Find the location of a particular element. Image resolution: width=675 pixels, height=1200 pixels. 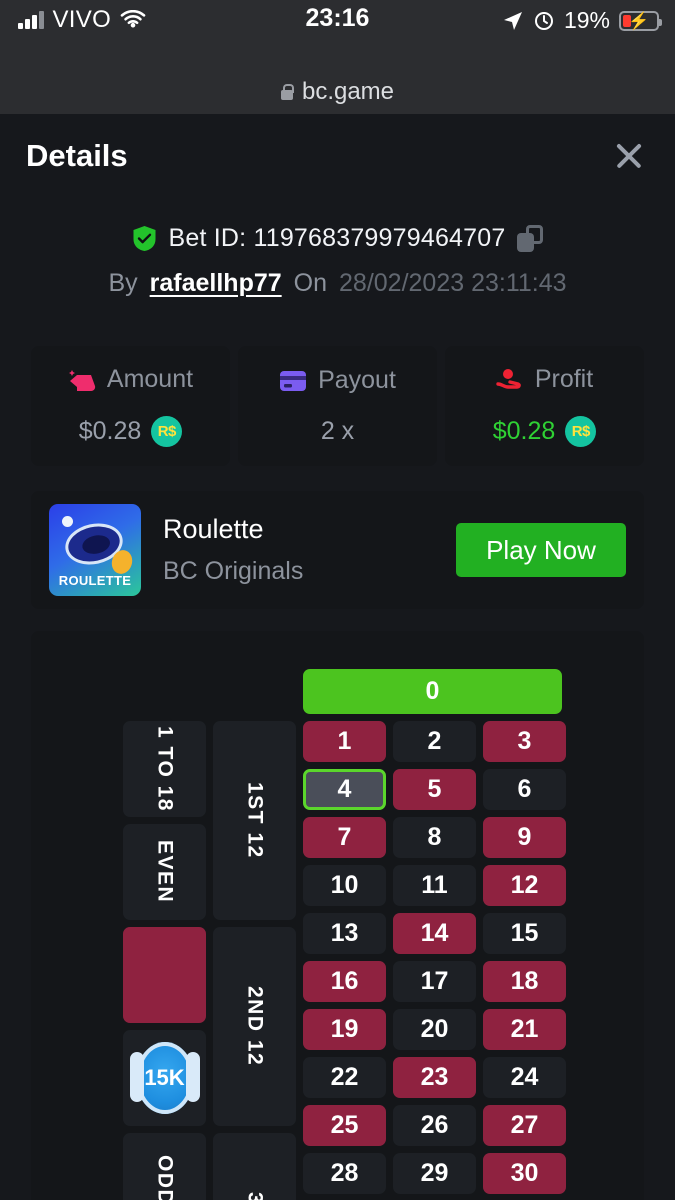

carrier-label: VIVO is located at coordinates (82, 19).